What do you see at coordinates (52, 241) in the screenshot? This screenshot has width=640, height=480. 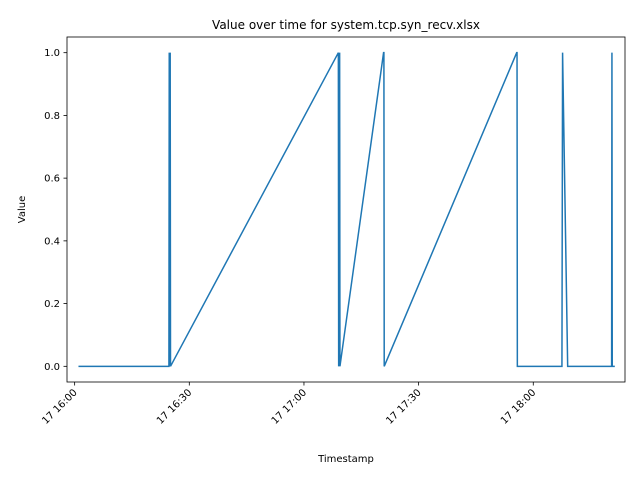 I see `y-tick-label: 0.4` at bounding box center [52, 241].